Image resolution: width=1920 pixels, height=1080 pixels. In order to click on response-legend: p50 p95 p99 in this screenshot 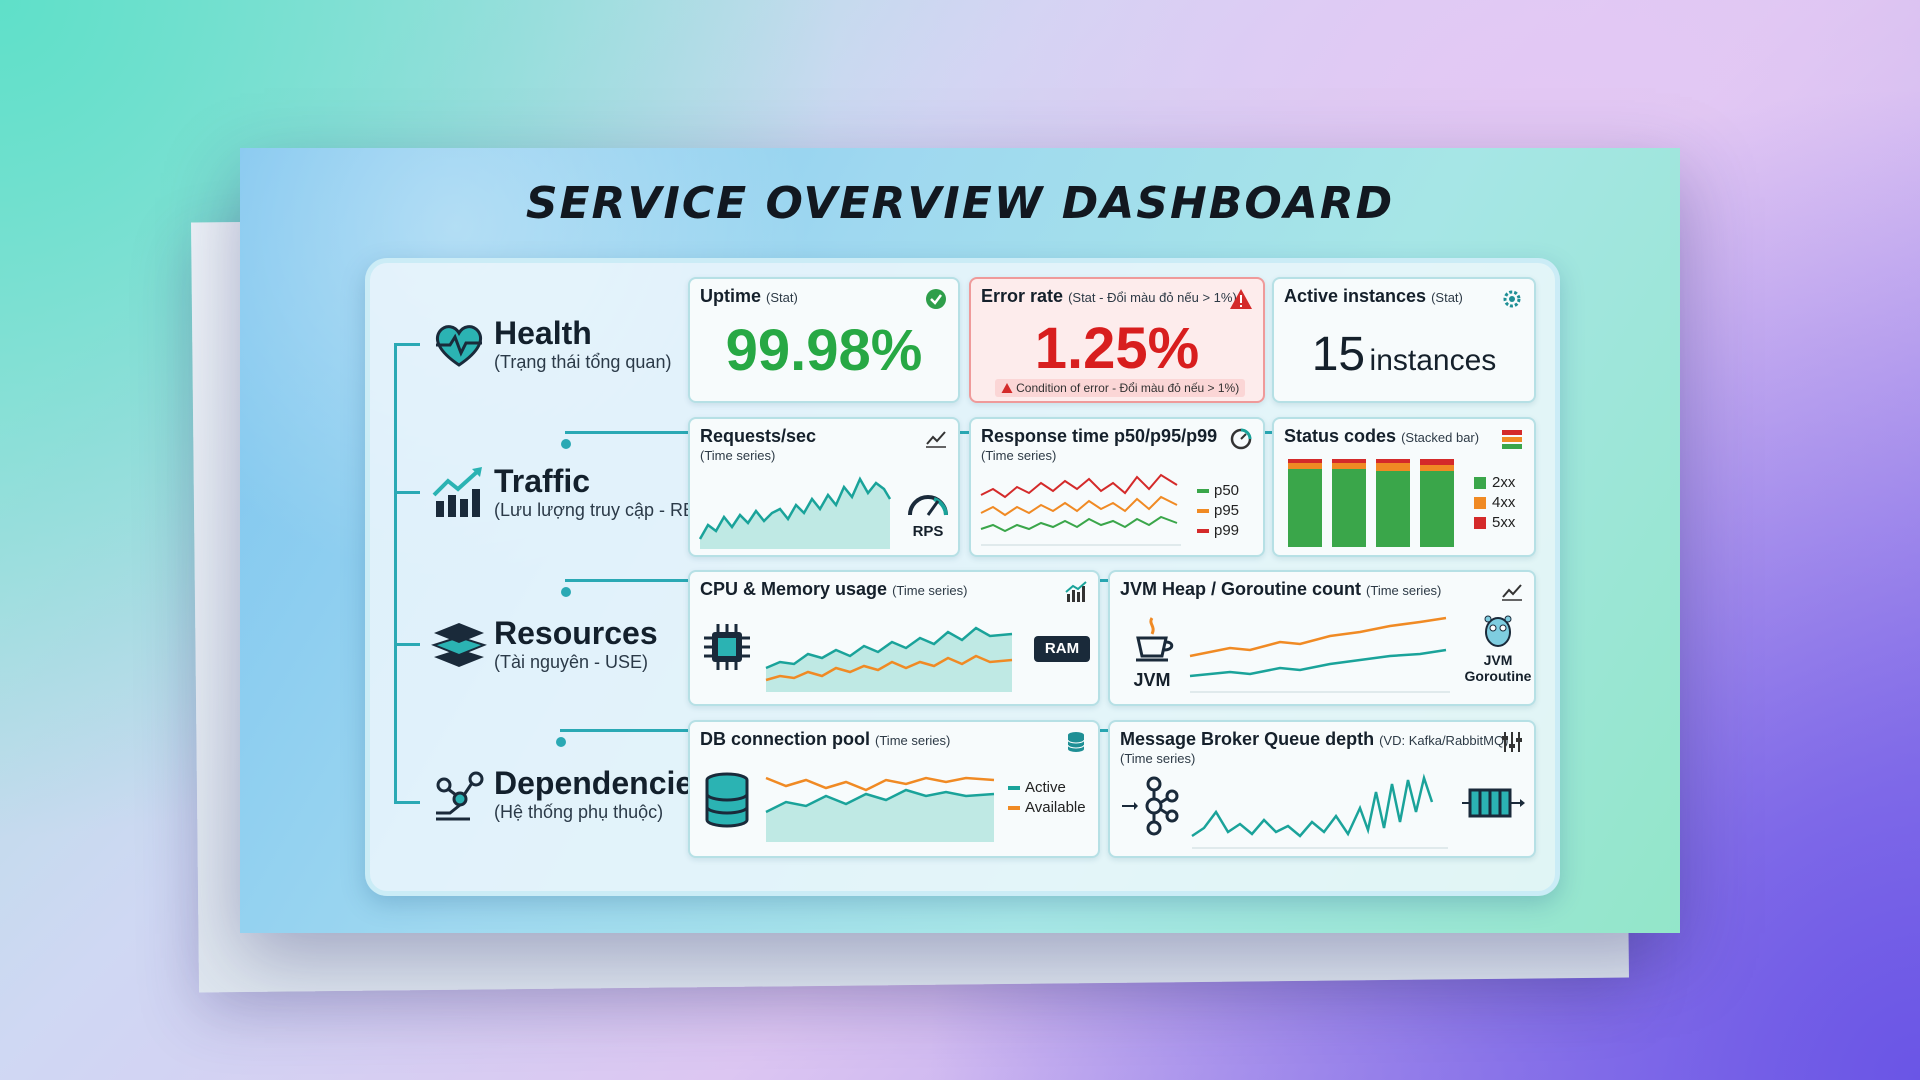, I will do `click(1218, 511)`.